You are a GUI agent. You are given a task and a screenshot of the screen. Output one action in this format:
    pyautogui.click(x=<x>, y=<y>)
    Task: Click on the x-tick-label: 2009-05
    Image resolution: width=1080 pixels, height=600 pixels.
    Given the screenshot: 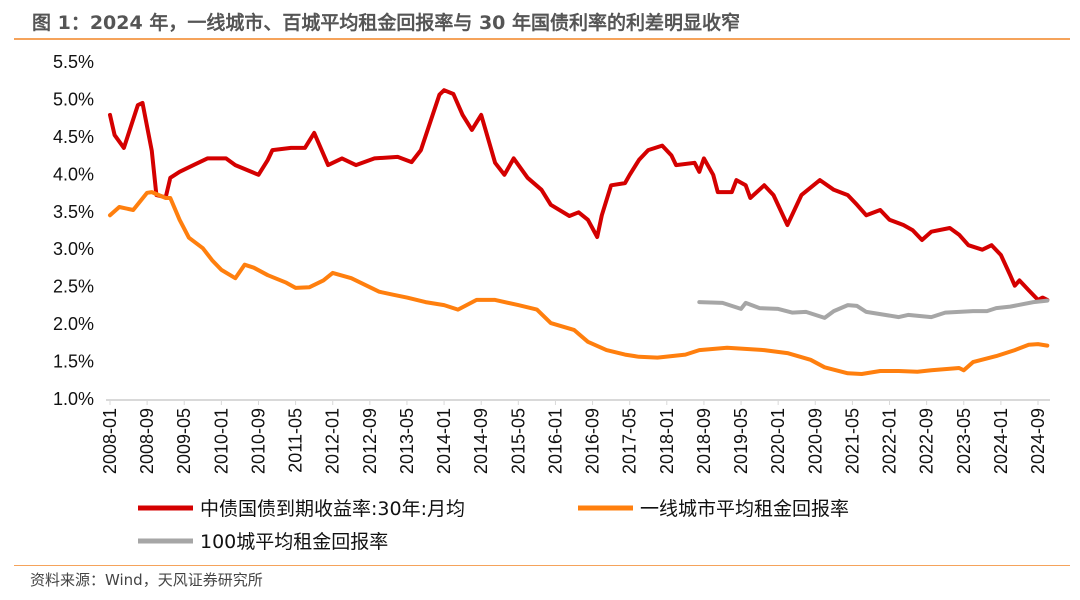 What is the action you would take?
    pyautogui.click(x=184, y=441)
    